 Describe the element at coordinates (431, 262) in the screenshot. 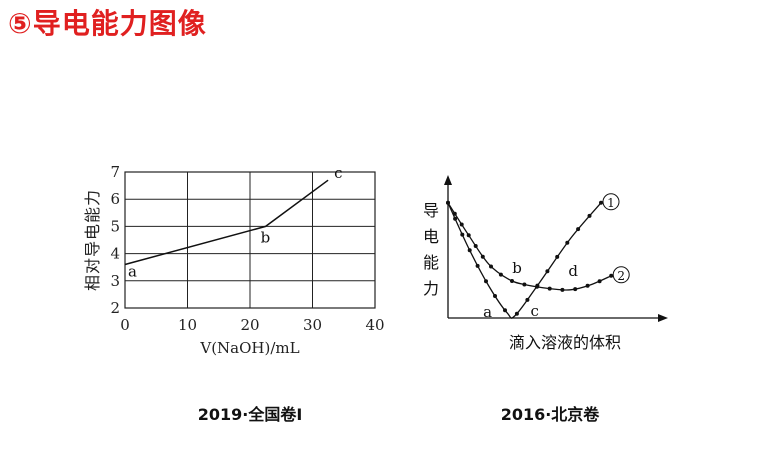

I see `chart2-y-axis-label-char: 能` at that location.